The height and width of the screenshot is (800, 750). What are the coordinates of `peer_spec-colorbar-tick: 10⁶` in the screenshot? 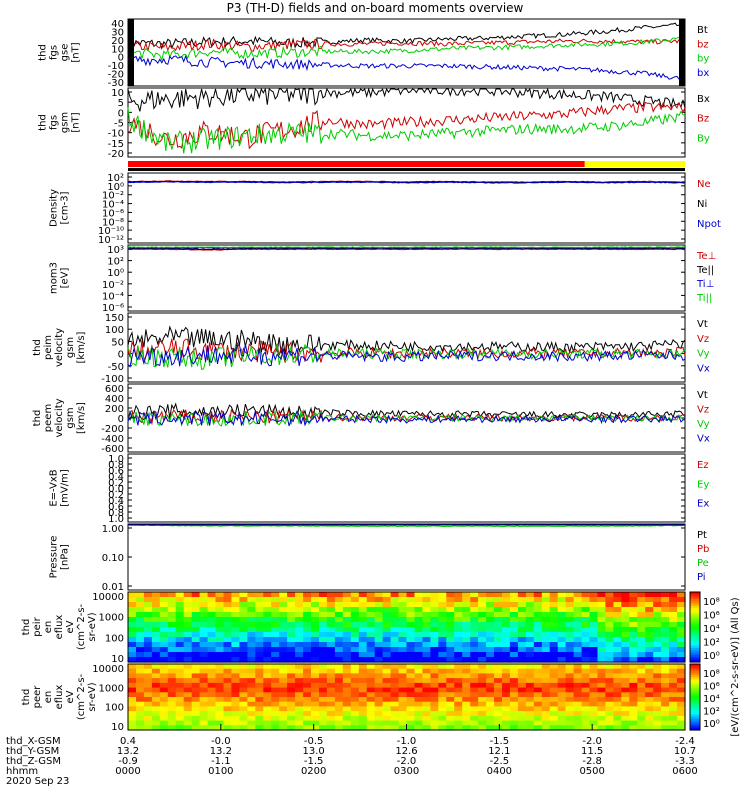 It's located at (711, 687).